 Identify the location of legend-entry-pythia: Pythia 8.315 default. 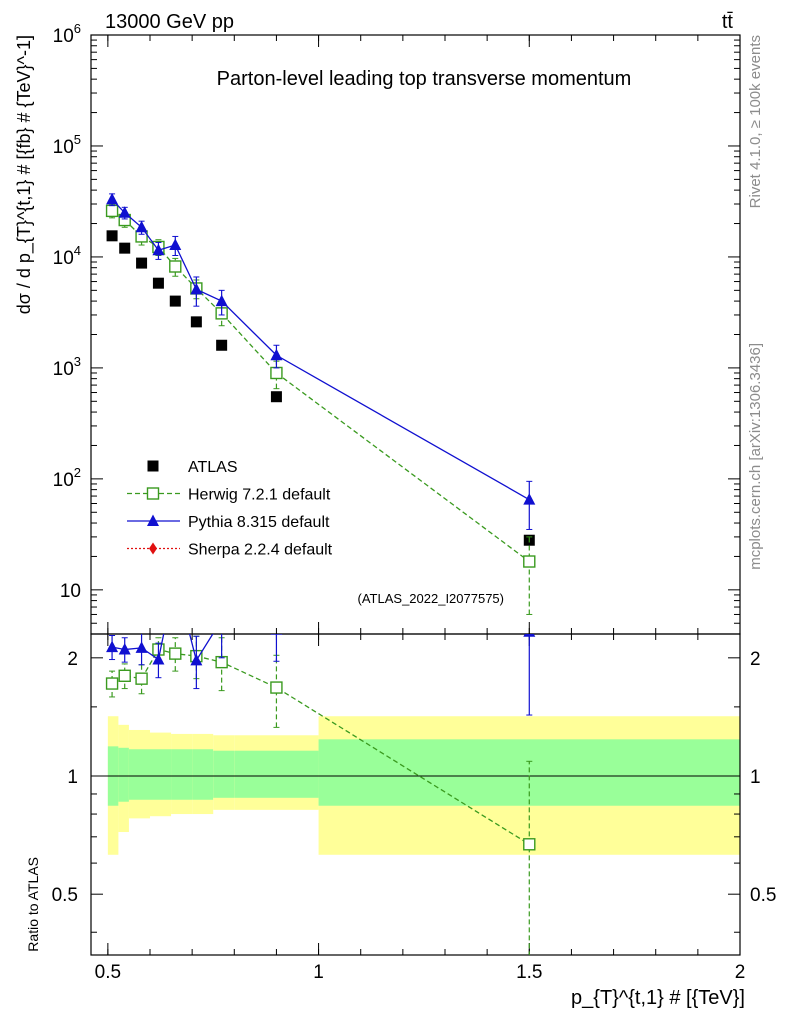
(228, 522).